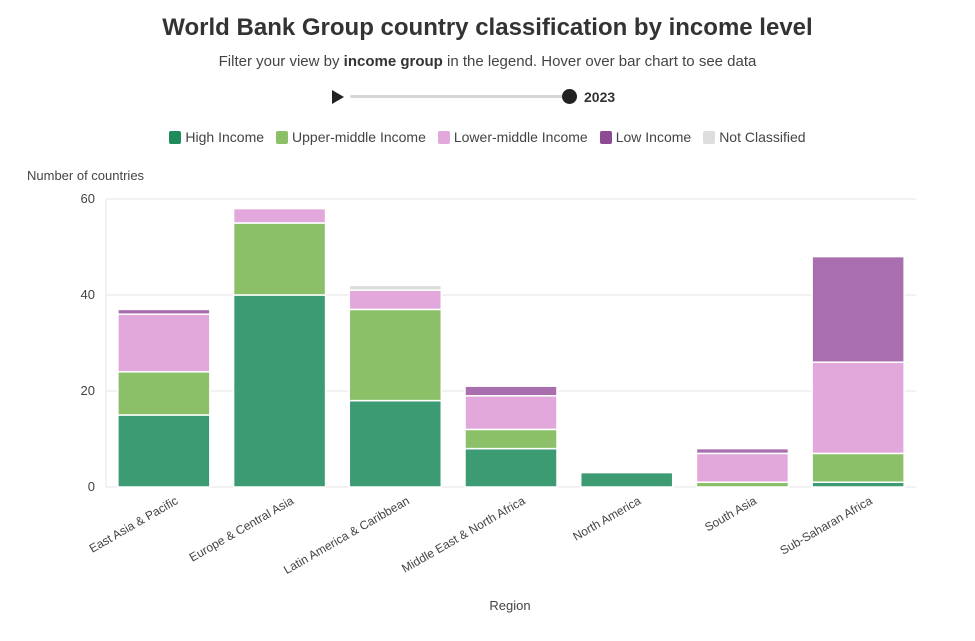  I want to click on y-tick-label-0: 0, so click(91, 486).